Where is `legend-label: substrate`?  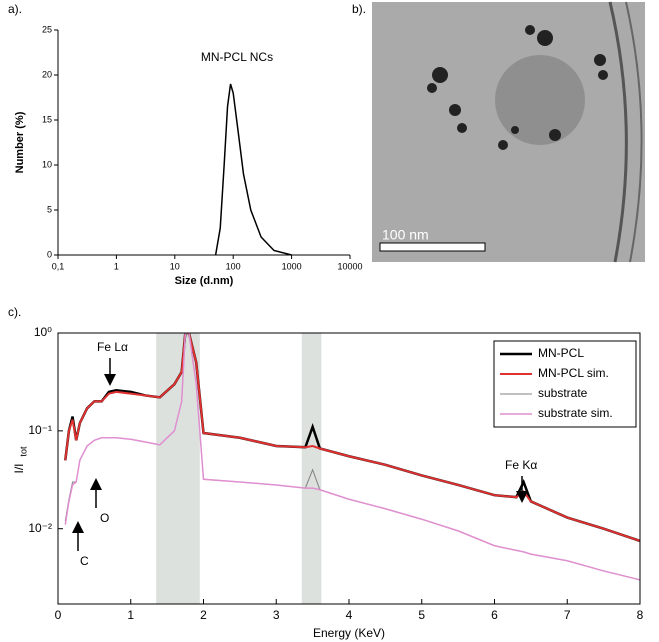 legend-label: substrate is located at coordinates (563, 393).